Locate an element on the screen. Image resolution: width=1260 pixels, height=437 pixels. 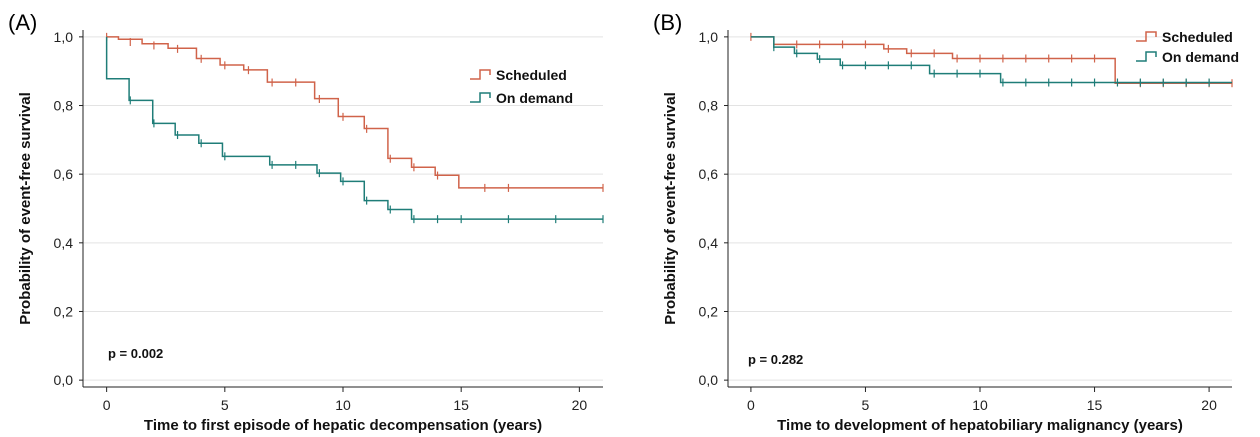
panel-label: (B) is located at coordinates (667, 22).